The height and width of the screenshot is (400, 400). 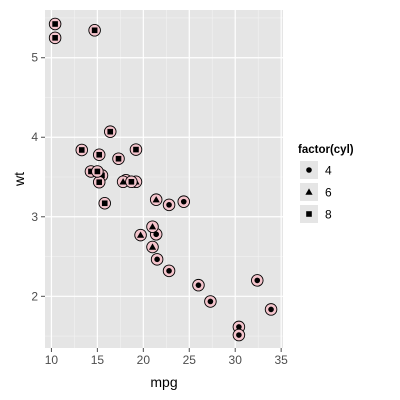 I want to click on y-tick-label: 3, so click(x=34, y=217).